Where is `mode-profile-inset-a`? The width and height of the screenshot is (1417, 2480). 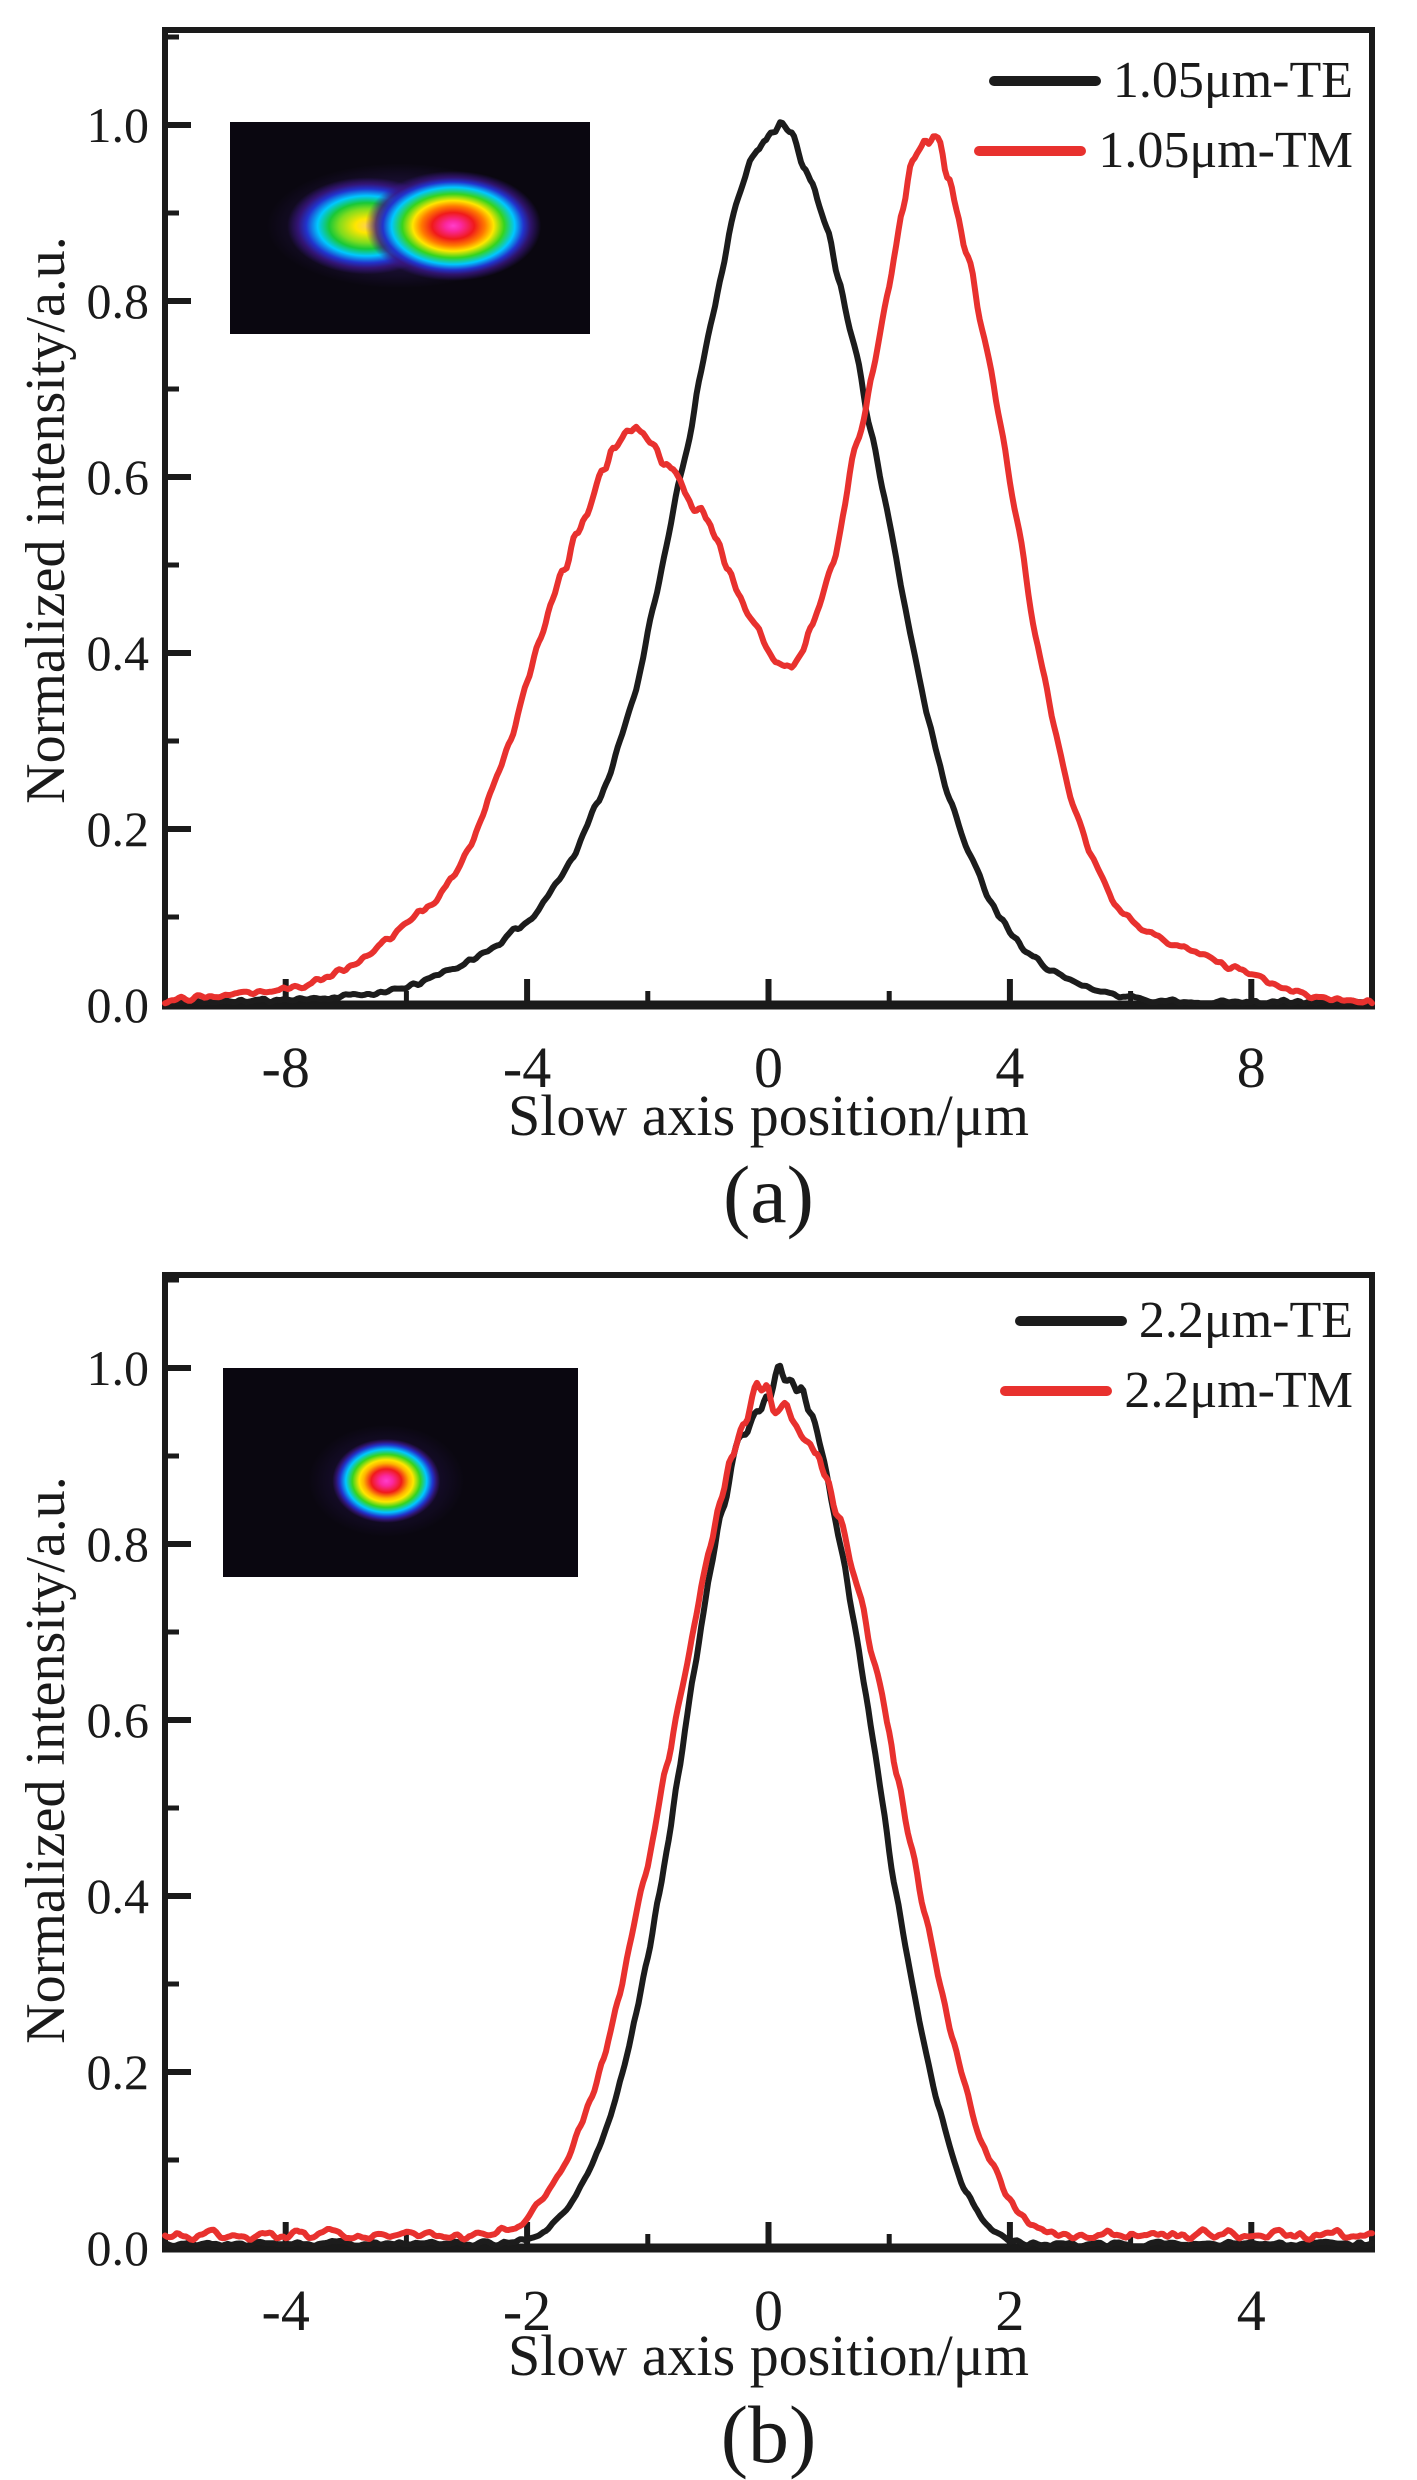 mode-profile-inset-a is located at coordinates (410, 228).